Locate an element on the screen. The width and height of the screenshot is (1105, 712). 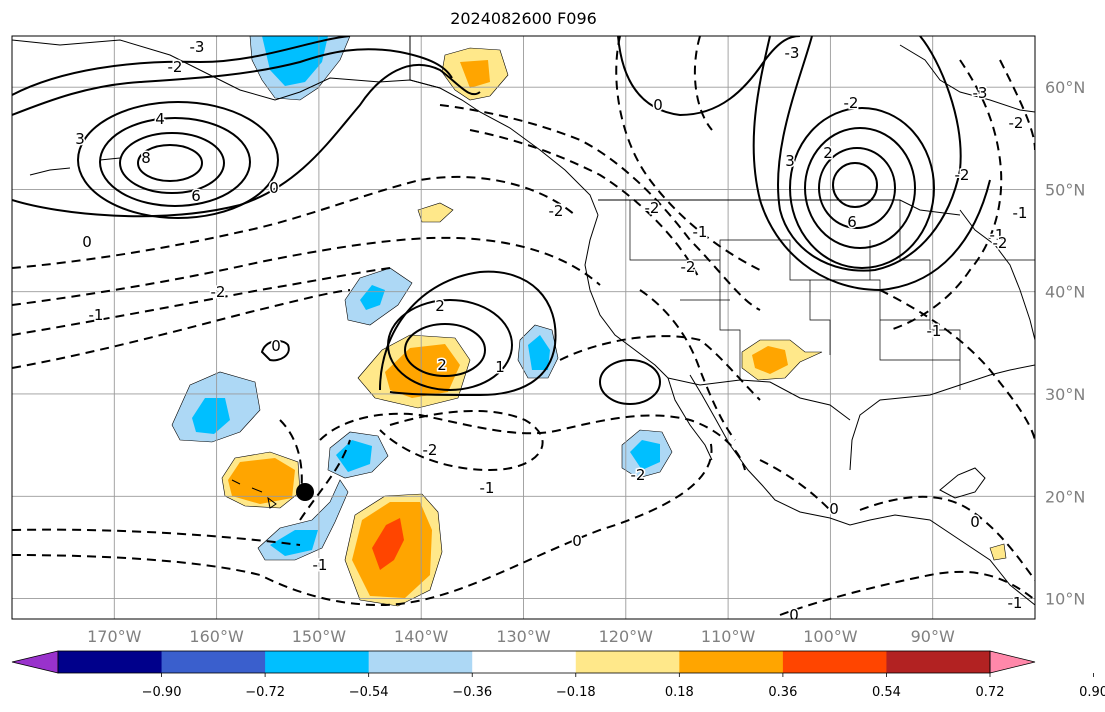
colorbar-extend-high is located at coordinates (1012, 662).